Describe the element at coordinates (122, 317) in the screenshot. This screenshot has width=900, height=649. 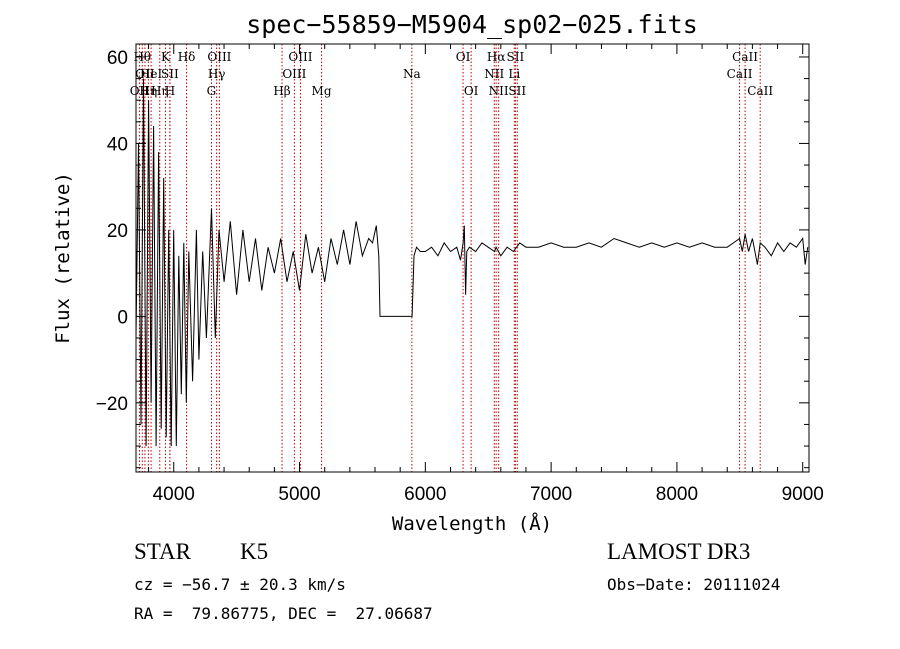
I see `y-tick-label: 0` at that location.